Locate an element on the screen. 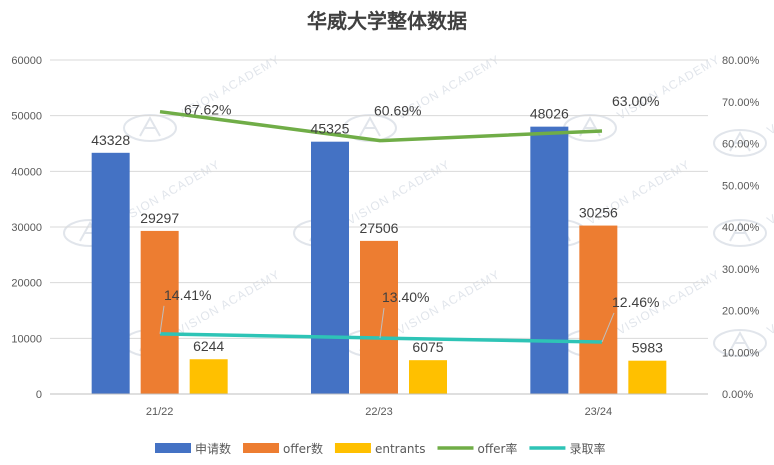 The image size is (774, 465). line-value-label: 67.62% is located at coordinates (207, 110).